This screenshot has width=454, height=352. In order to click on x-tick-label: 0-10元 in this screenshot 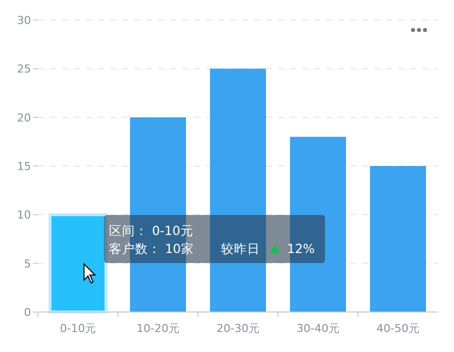, I will do `click(78, 328)`.